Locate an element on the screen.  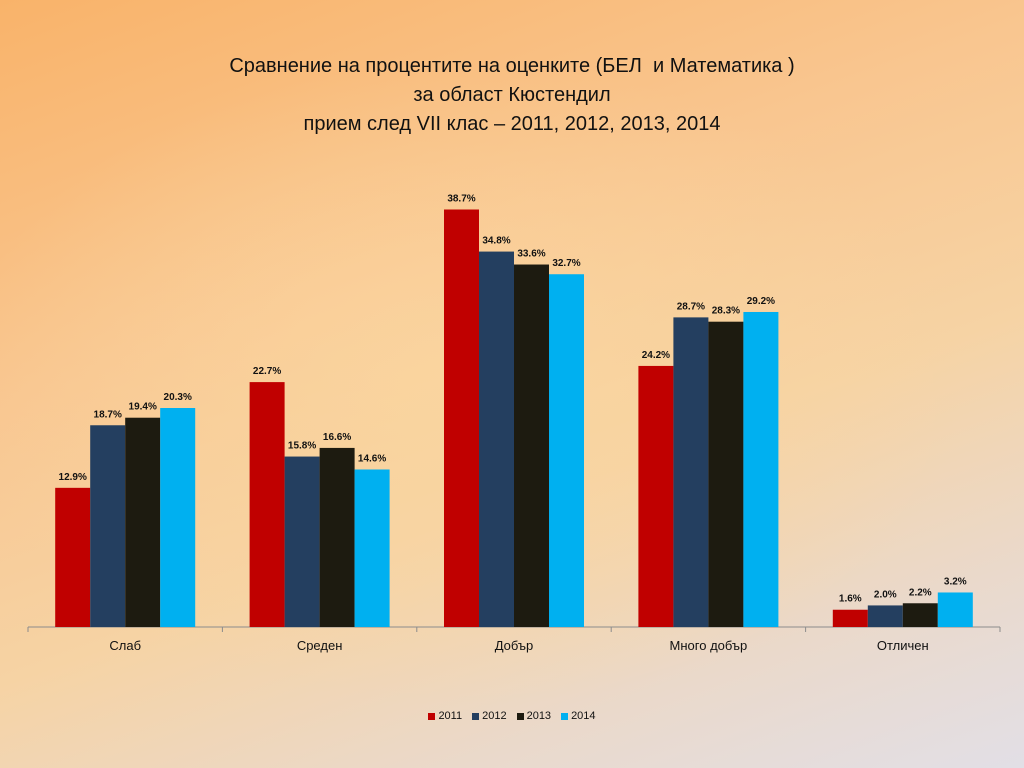
data-label: 38.7% is located at coordinates (461, 199).